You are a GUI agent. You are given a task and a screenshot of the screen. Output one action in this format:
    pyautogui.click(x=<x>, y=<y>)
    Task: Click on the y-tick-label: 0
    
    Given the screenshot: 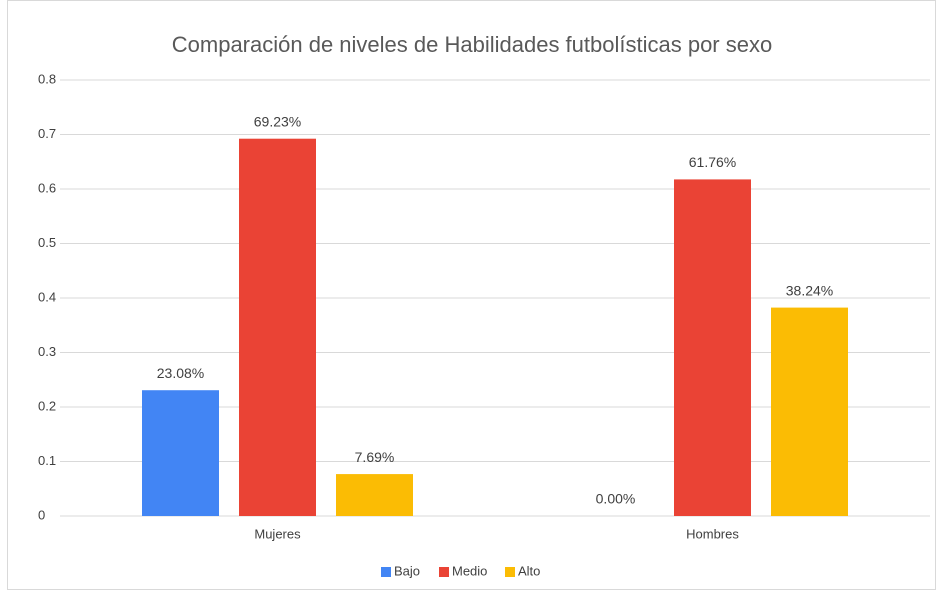 What is the action you would take?
    pyautogui.click(x=41, y=514)
    